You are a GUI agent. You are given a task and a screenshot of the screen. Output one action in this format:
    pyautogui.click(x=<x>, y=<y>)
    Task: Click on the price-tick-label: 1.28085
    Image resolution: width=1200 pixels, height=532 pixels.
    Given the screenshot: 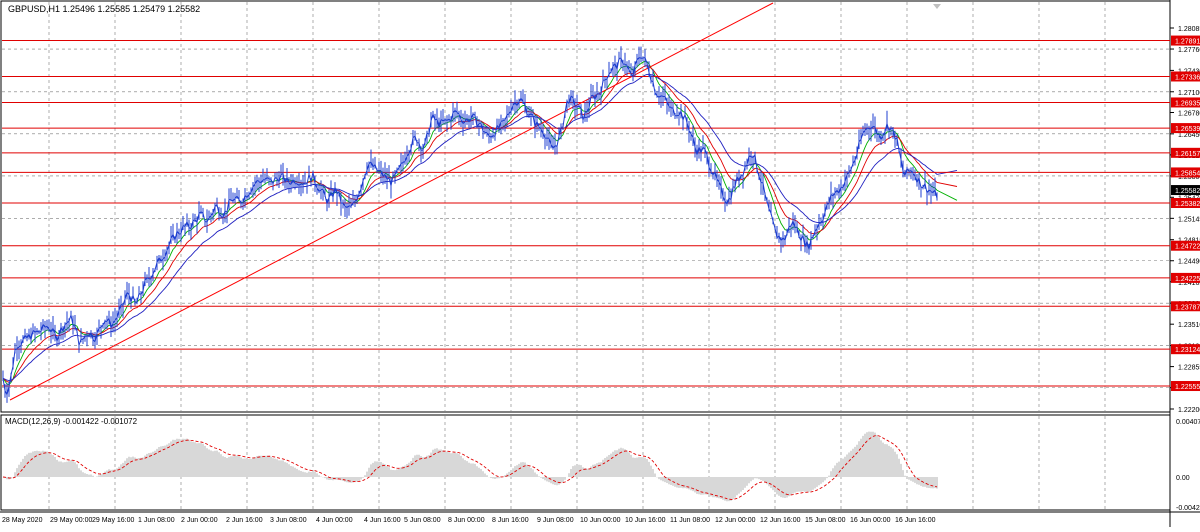 What is the action you would take?
    pyautogui.click(x=1189, y=29)
    